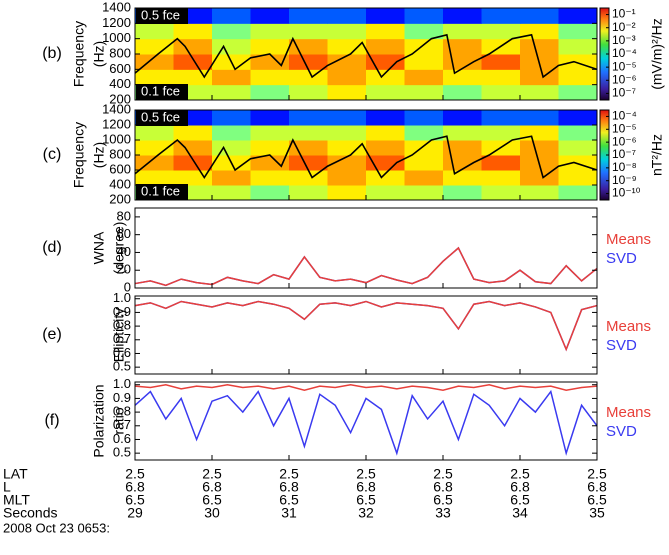 This screenshot has height=555, width=669. I want to click on legend-label: SVD, so click(621, 258).